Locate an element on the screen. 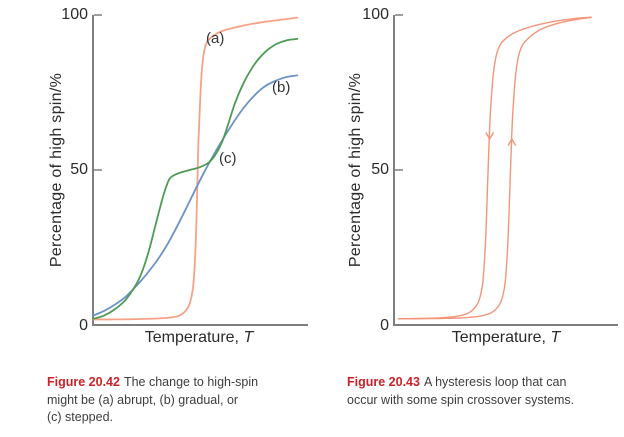  left-chart-y-axis-title: Percentage of high spin/% is located at coordinates (56, 170).